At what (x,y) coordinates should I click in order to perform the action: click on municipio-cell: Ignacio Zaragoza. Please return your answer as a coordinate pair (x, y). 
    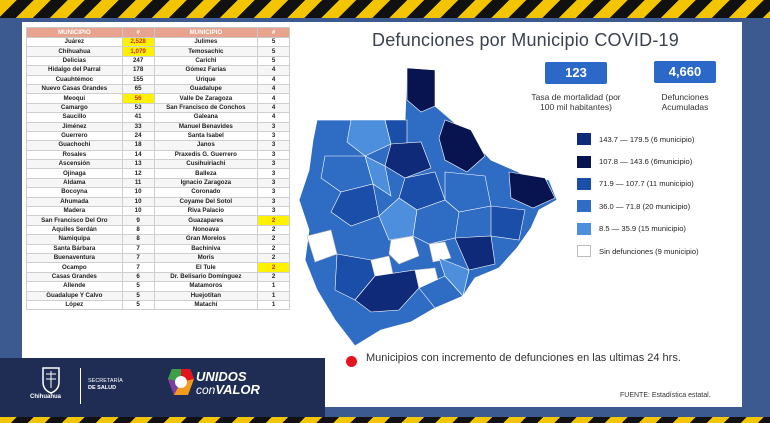
    Looking at the image, I should click on (206, 183).